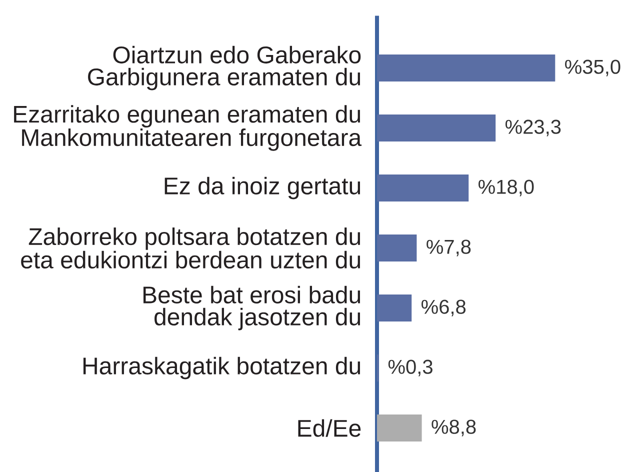 This screenshot has height=472, width=622. Describe the element at coordinates (190, 248) in the screenshot. I see `y-tick-label: Zaborreko poltsara botatzen du eta edukiontzi berdean uzten du` at that location.